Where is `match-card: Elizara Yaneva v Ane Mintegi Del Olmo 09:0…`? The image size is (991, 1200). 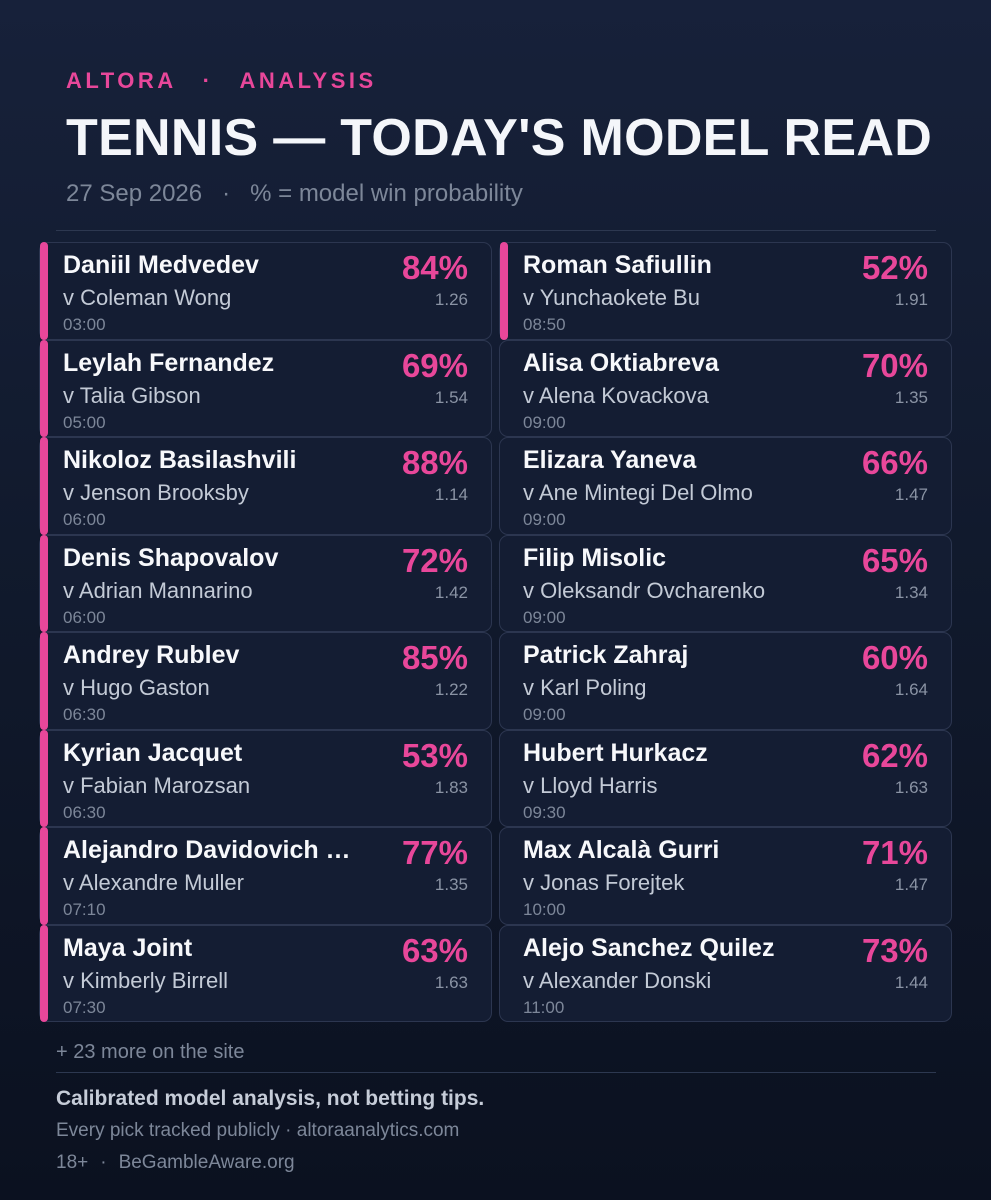 match-card: Elizara Yaneva v Ane Mintegi Del Olmo 09:0… is located at coordinates (725, 486).